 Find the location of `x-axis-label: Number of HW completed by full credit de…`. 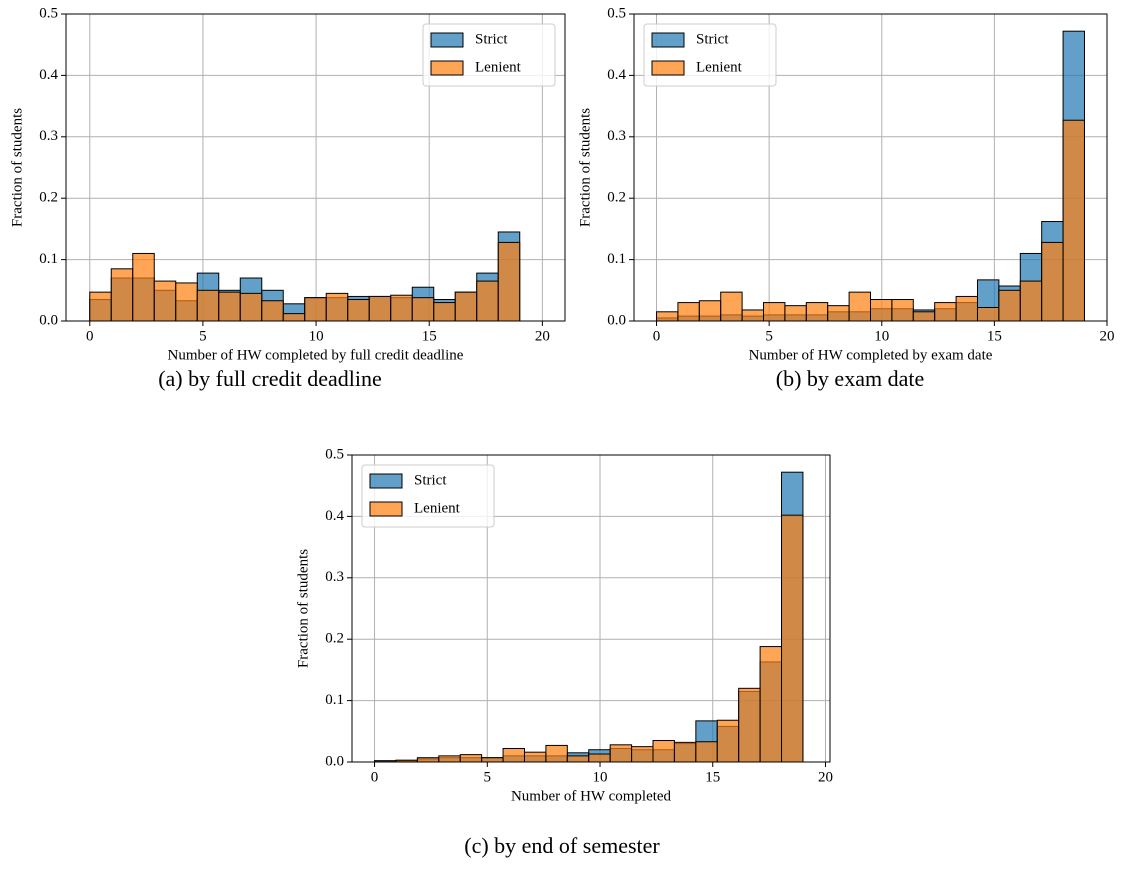

x-axis-label: Number of HW completed by full credit de… is located at coordinates (316, 355).